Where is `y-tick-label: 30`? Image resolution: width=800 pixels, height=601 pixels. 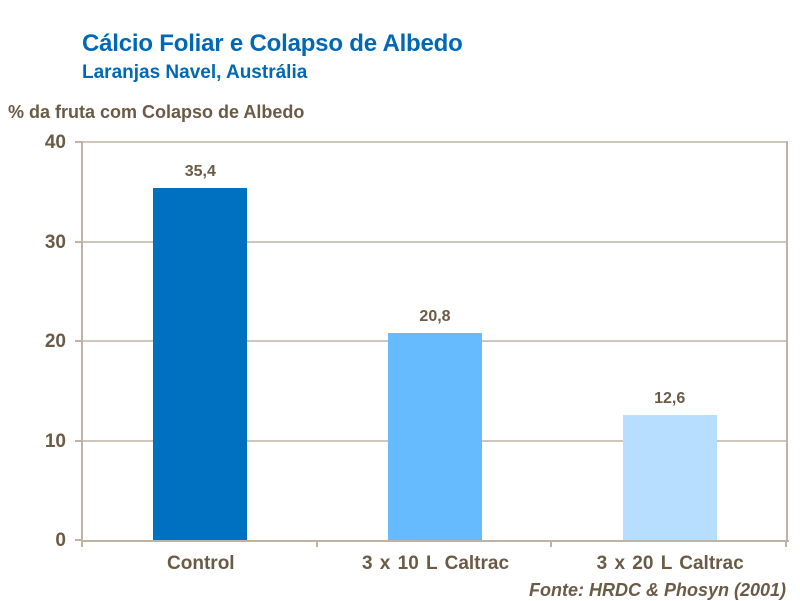
y-tick-label: 30 is located at coordinates (55, 242).